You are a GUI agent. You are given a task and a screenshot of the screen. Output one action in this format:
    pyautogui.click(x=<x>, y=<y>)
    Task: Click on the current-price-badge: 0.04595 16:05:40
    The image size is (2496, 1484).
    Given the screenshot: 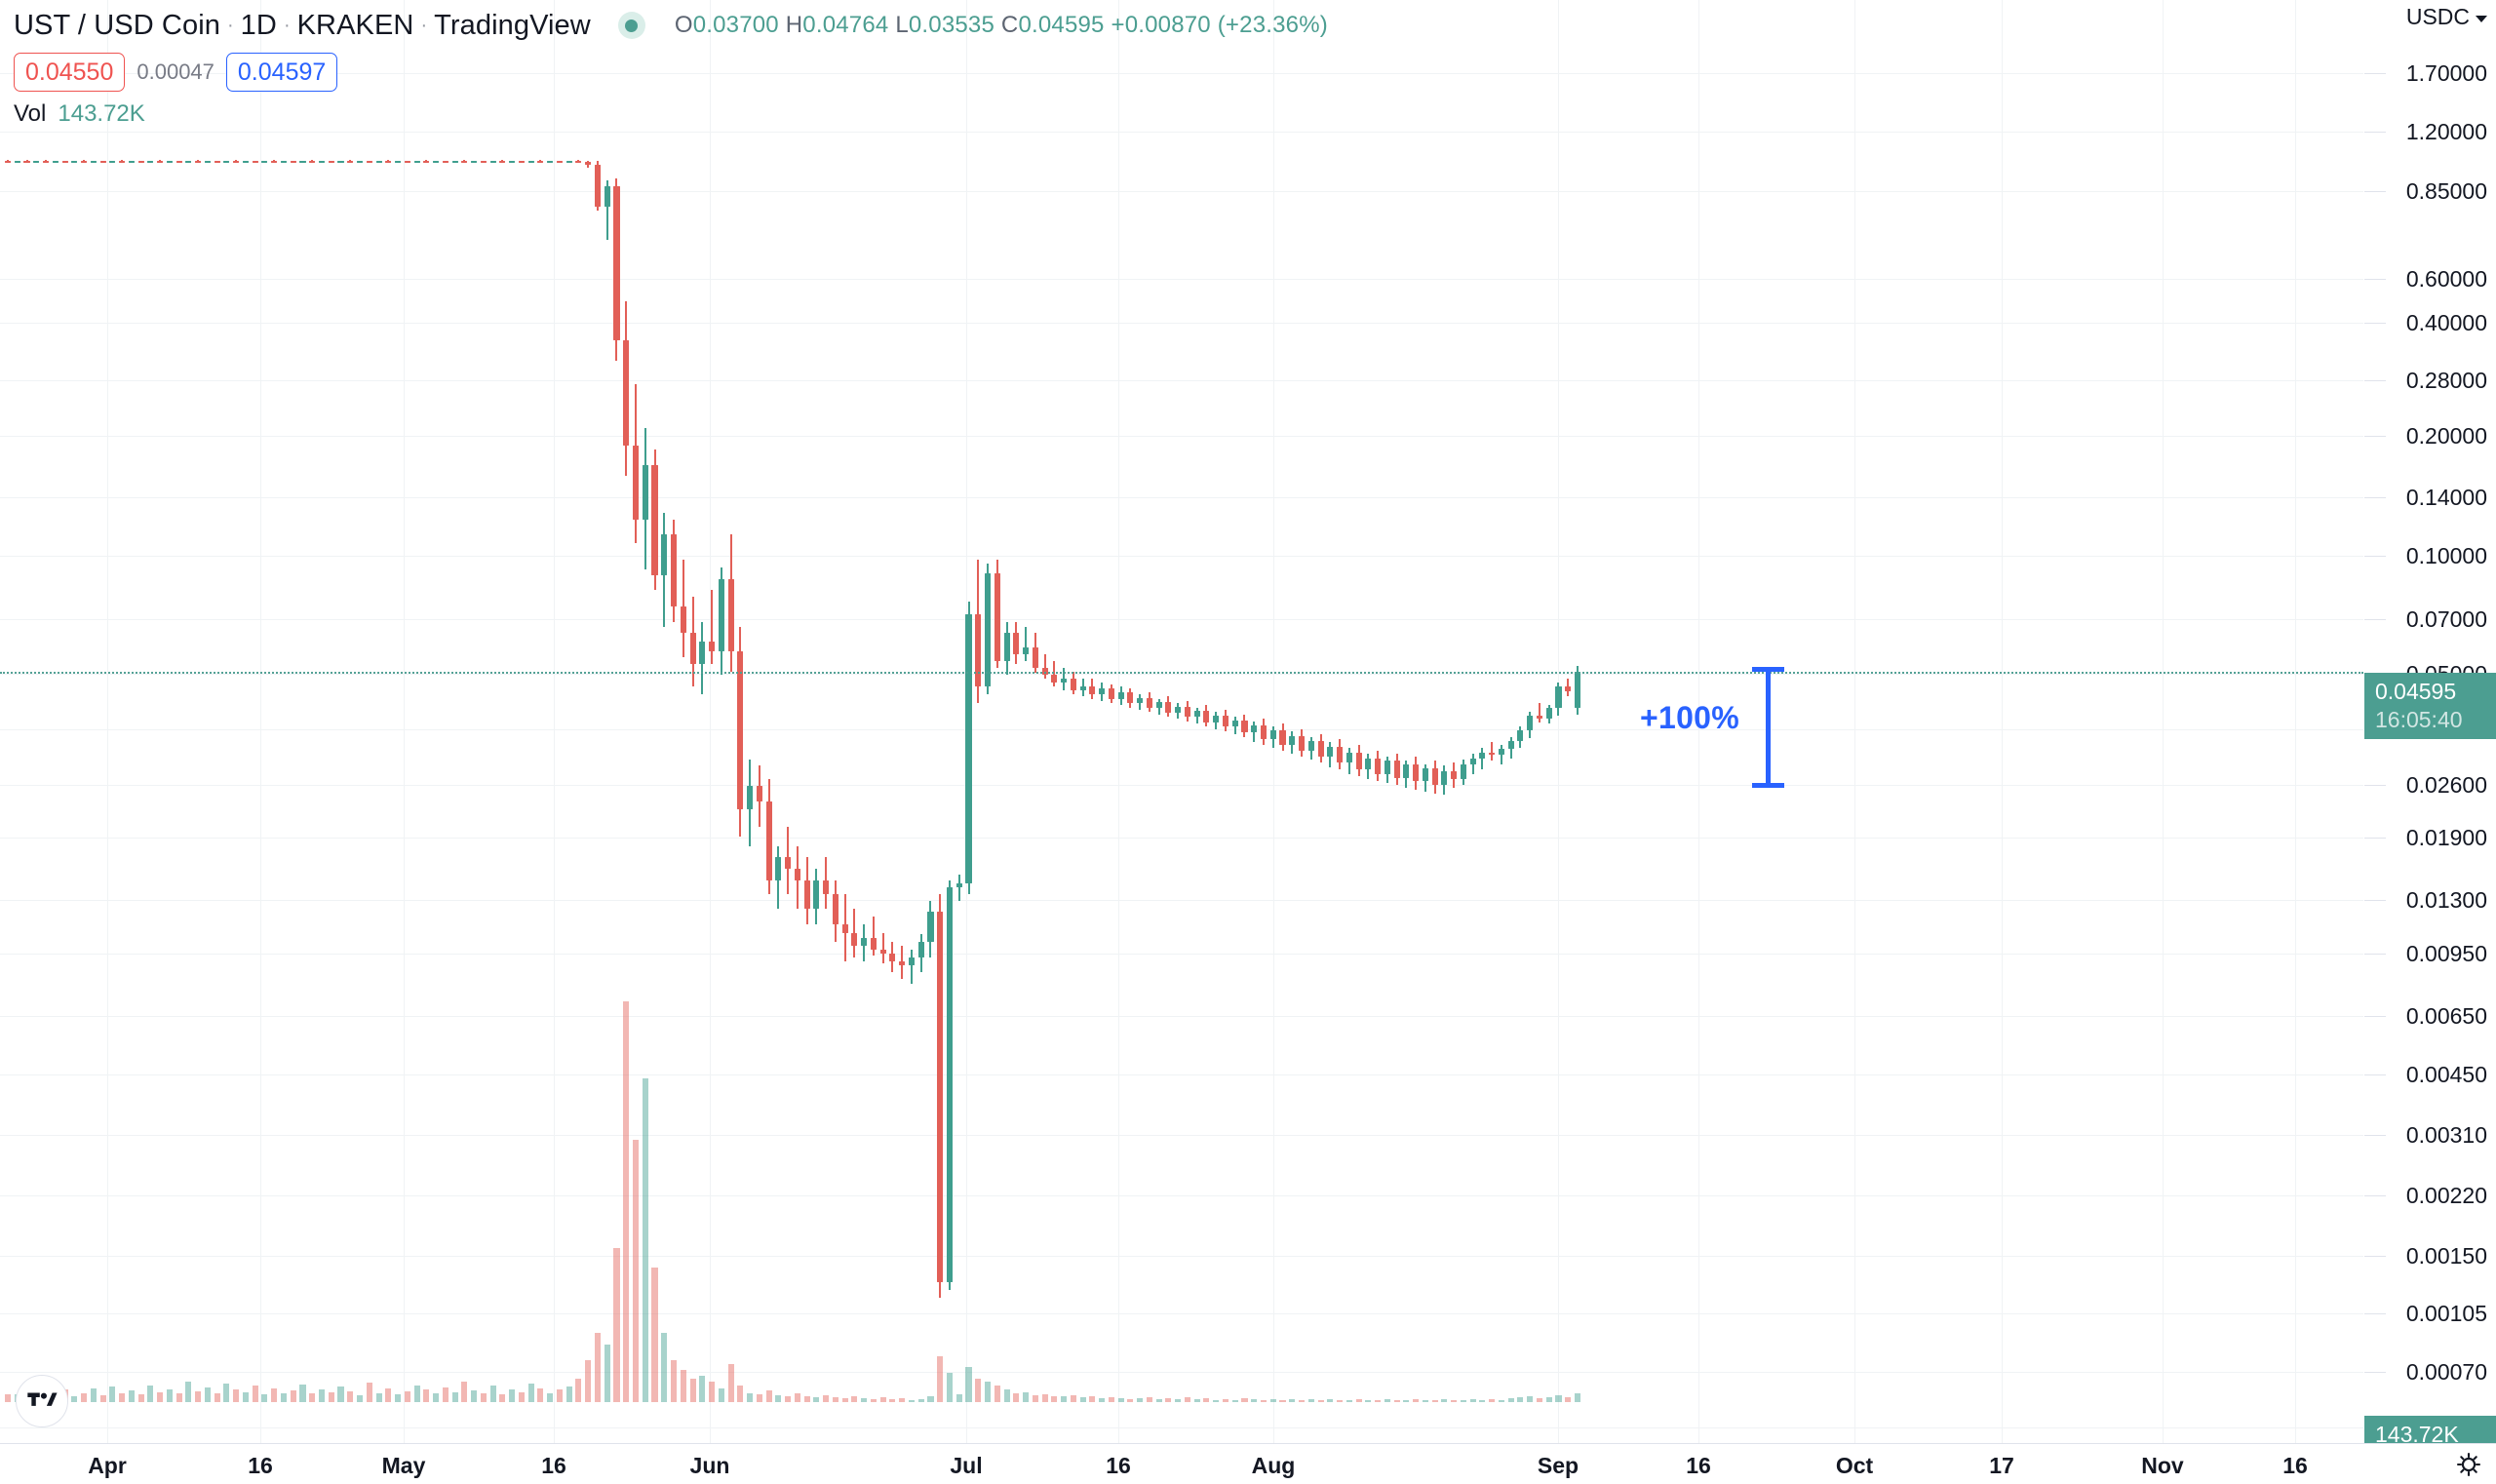 What is the action you would take?
    pyautogui.click(x=2430, y=706)
    